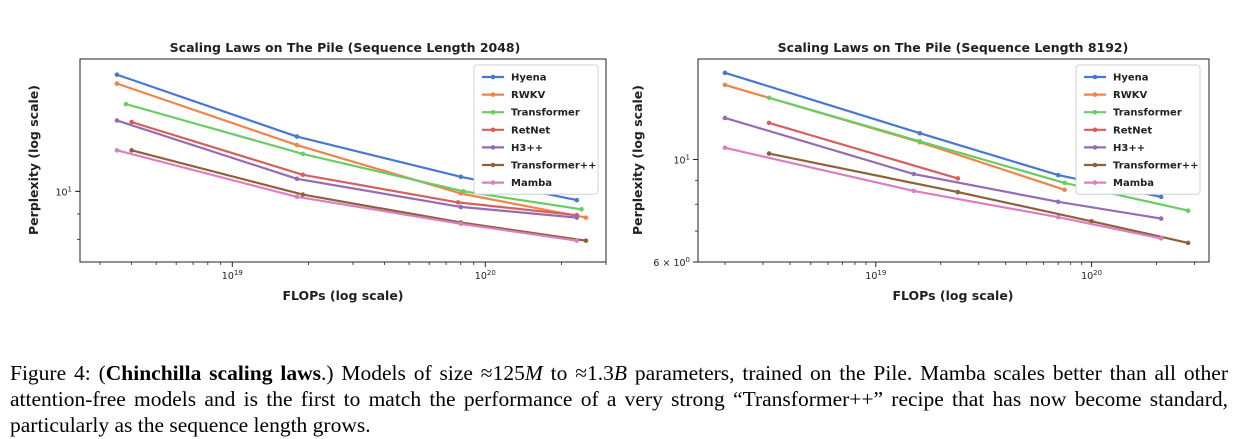 This screenshot has height=439, width=1238. What do you see at coordinates (581, 372) in the screenshot?
I see `caption-approx-2: ≈` at bounding box center [581, 372].